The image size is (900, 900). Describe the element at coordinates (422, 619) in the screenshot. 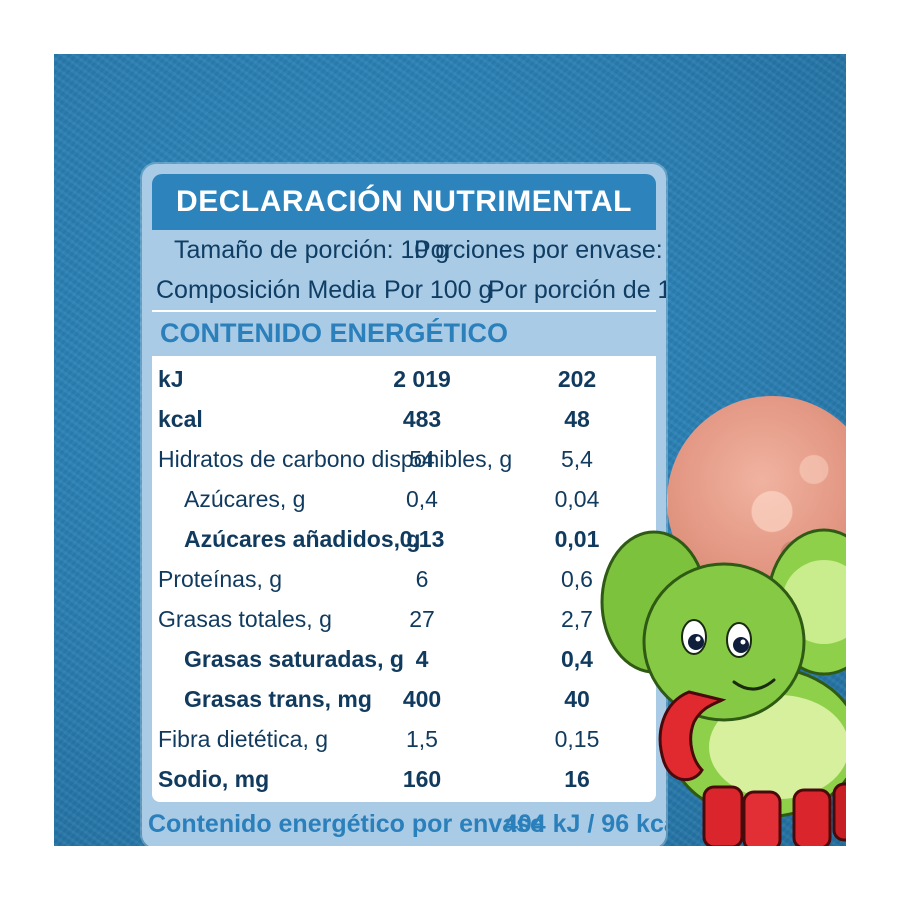

I see `per-100g-value: 27` at that location.